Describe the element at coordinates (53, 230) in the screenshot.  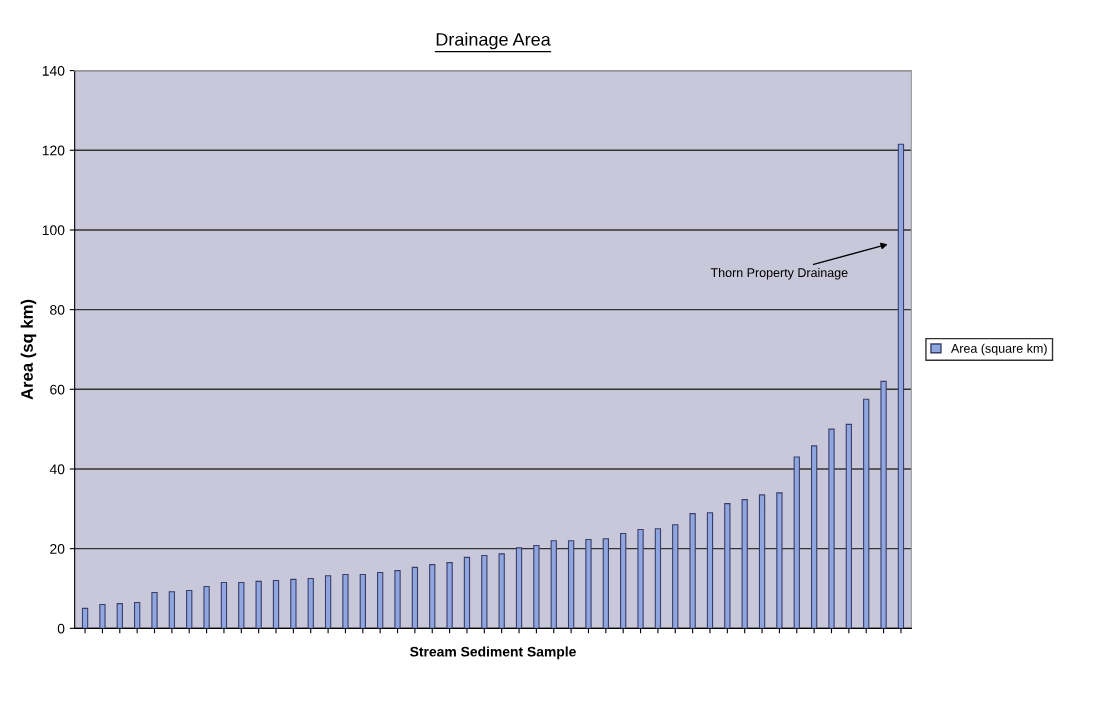
I see `y-tick-label: 100` at that location.